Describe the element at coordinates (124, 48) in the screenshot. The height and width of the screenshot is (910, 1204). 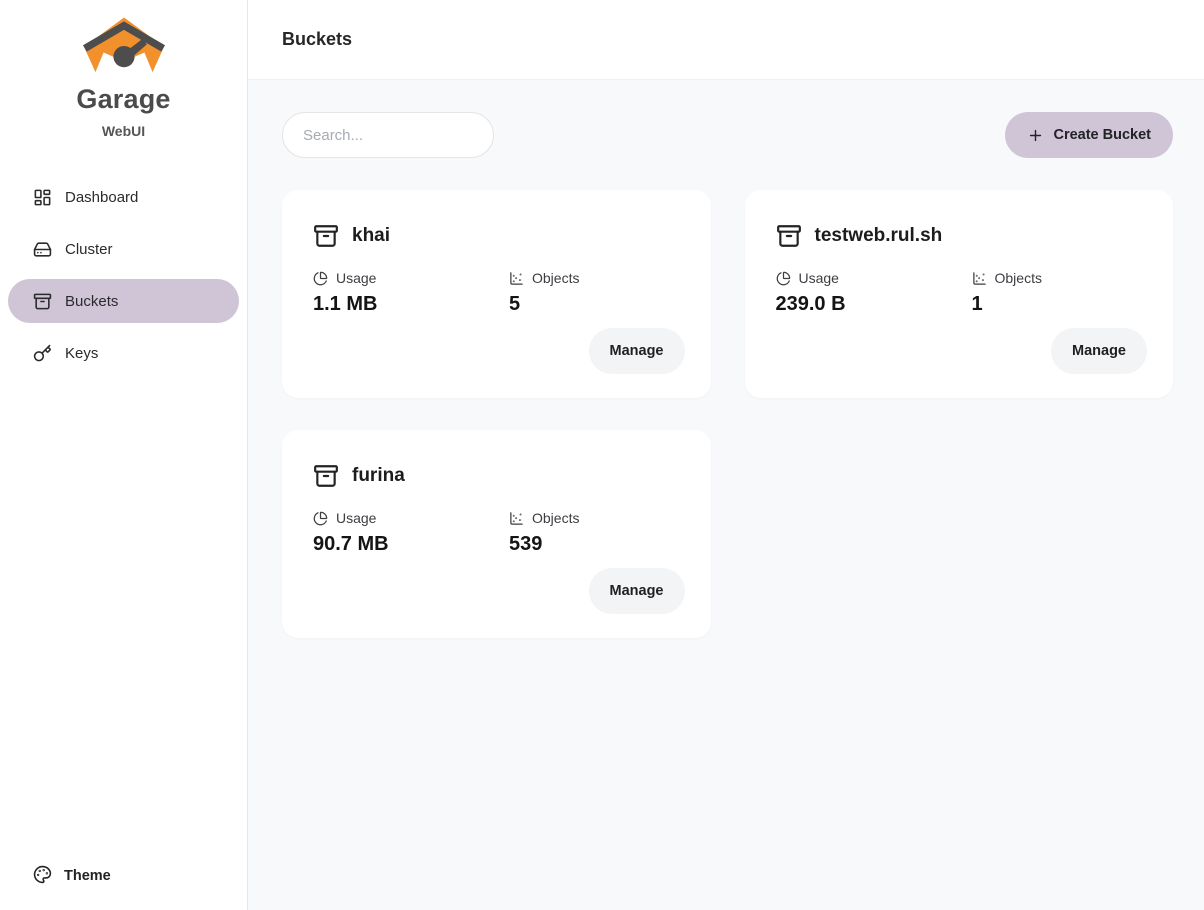
I see `garage-logo-icon` at that location.